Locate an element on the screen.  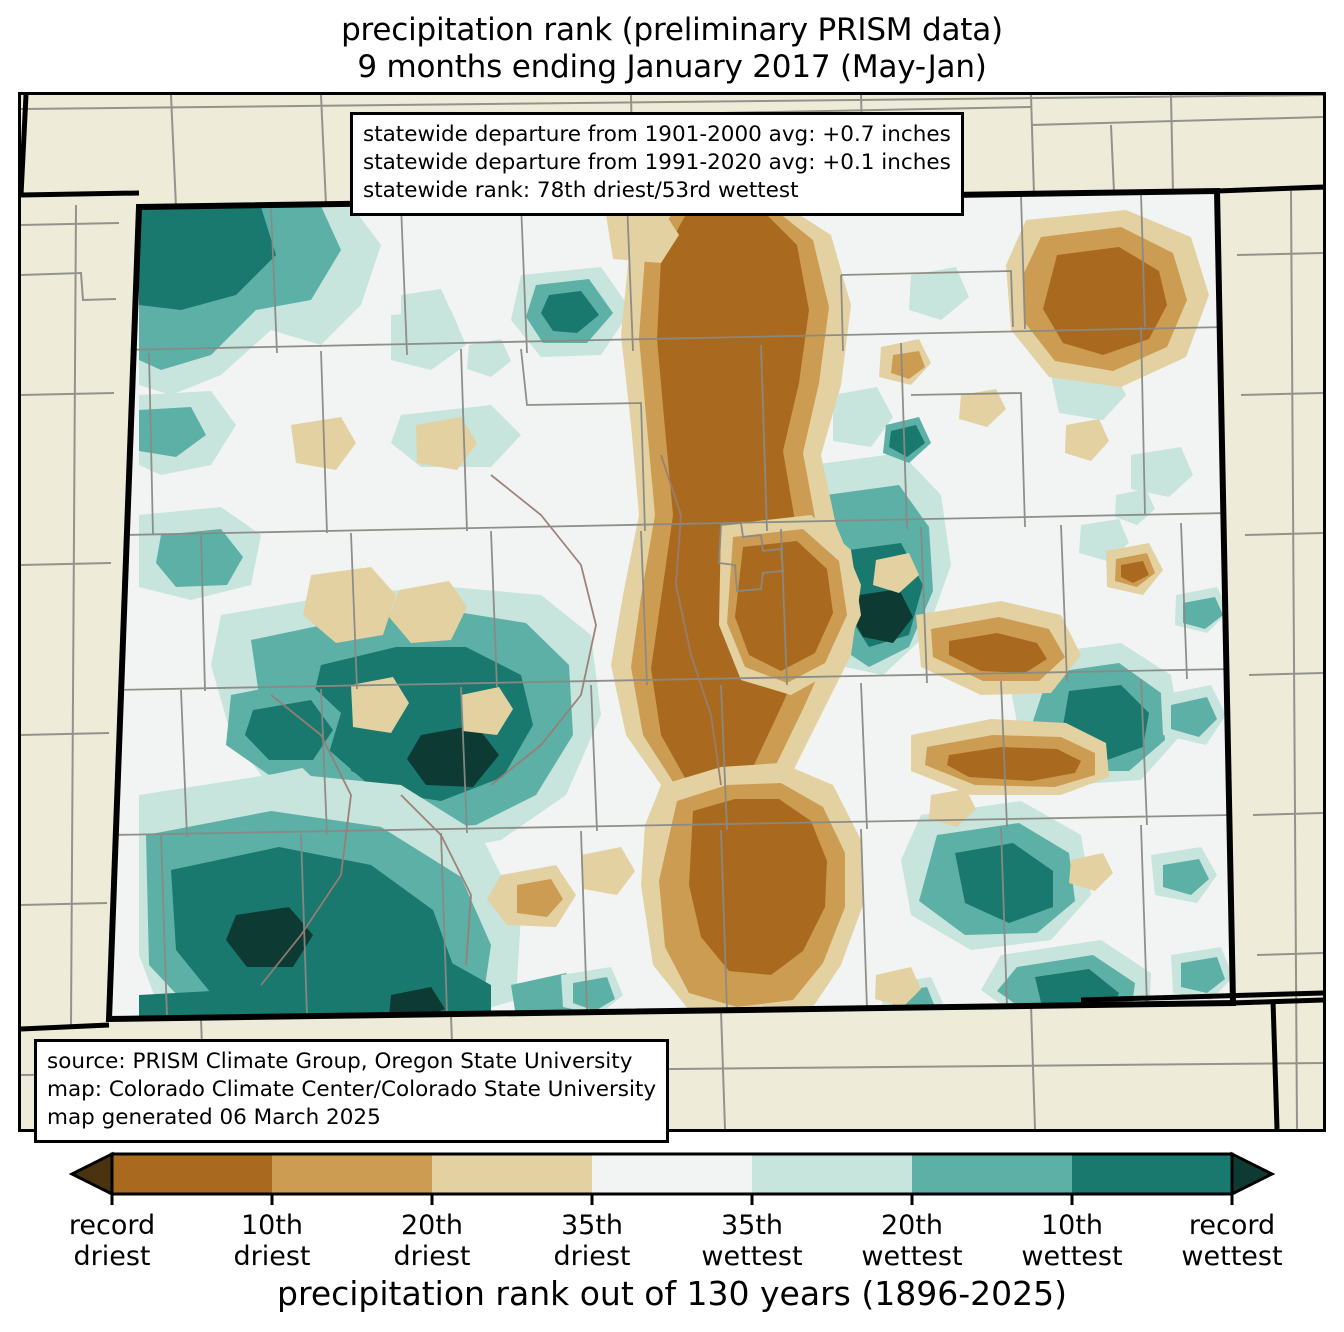
colorbar-label-4: 35th wettest is located at coordinates (752, 1241).